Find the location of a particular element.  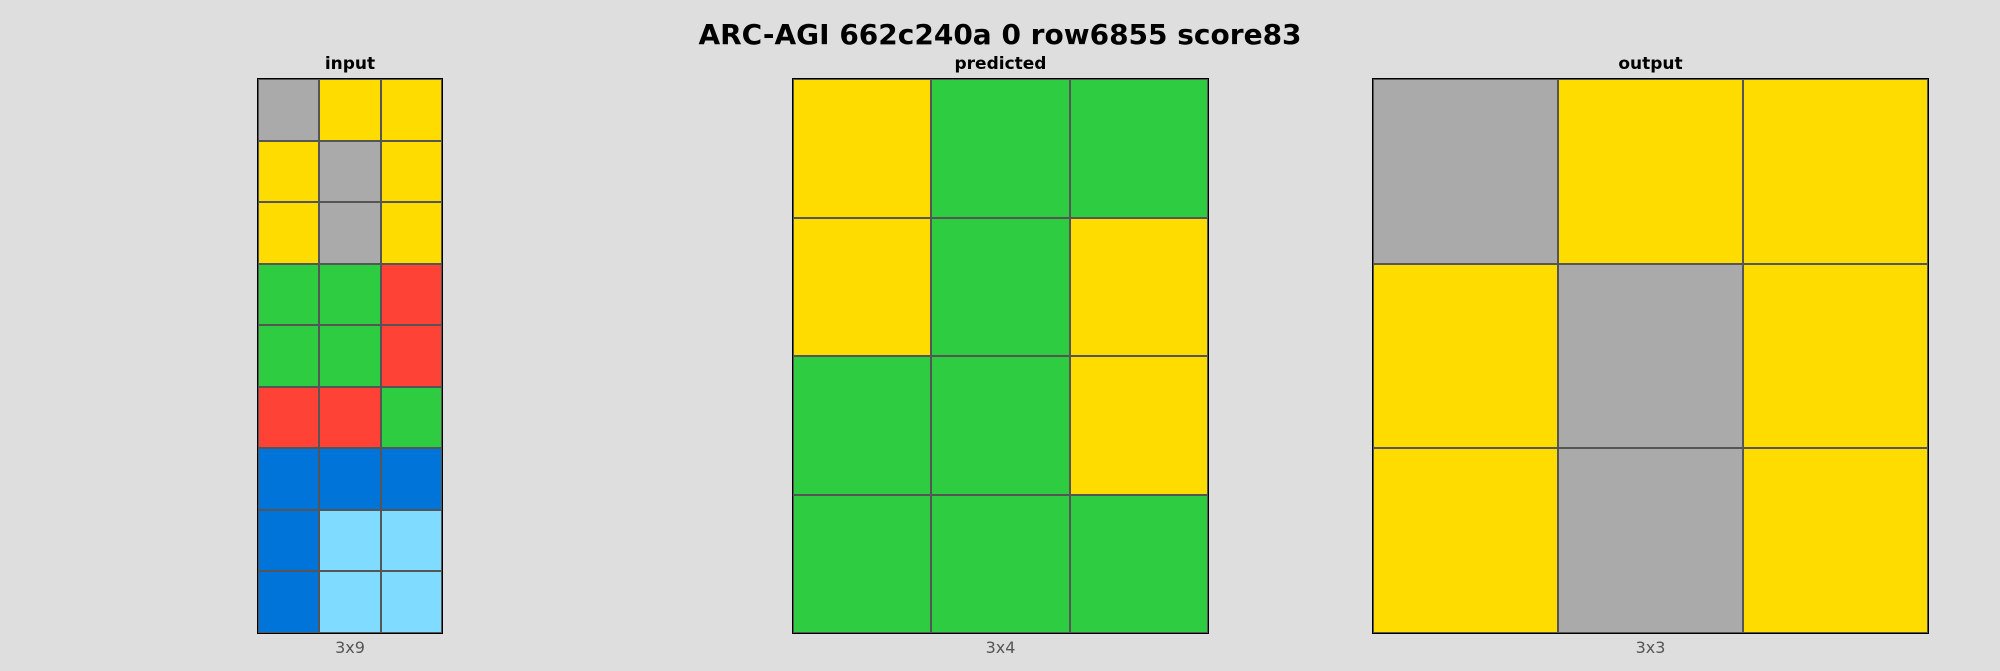

input-cell-r7-c0 is located at coordinates (289, 540).